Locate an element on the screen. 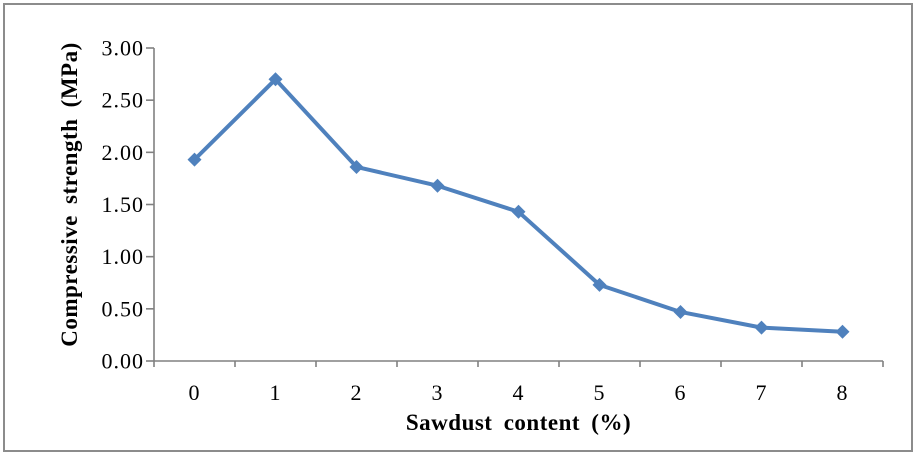  y-axis-tick-label: 0.50 is located at coordinates (123, 308).